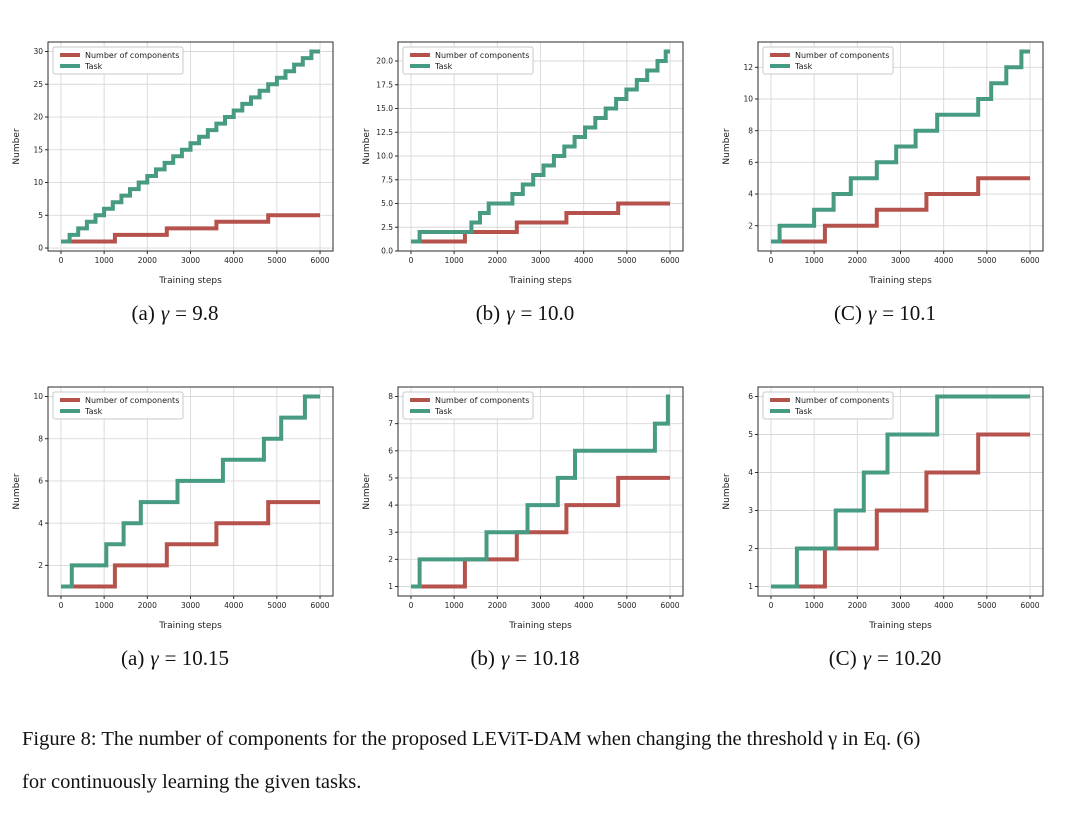  Describe the element at coordinates (909, 313) in the screenshot. I see `caption-value: = 10.1` at that location.